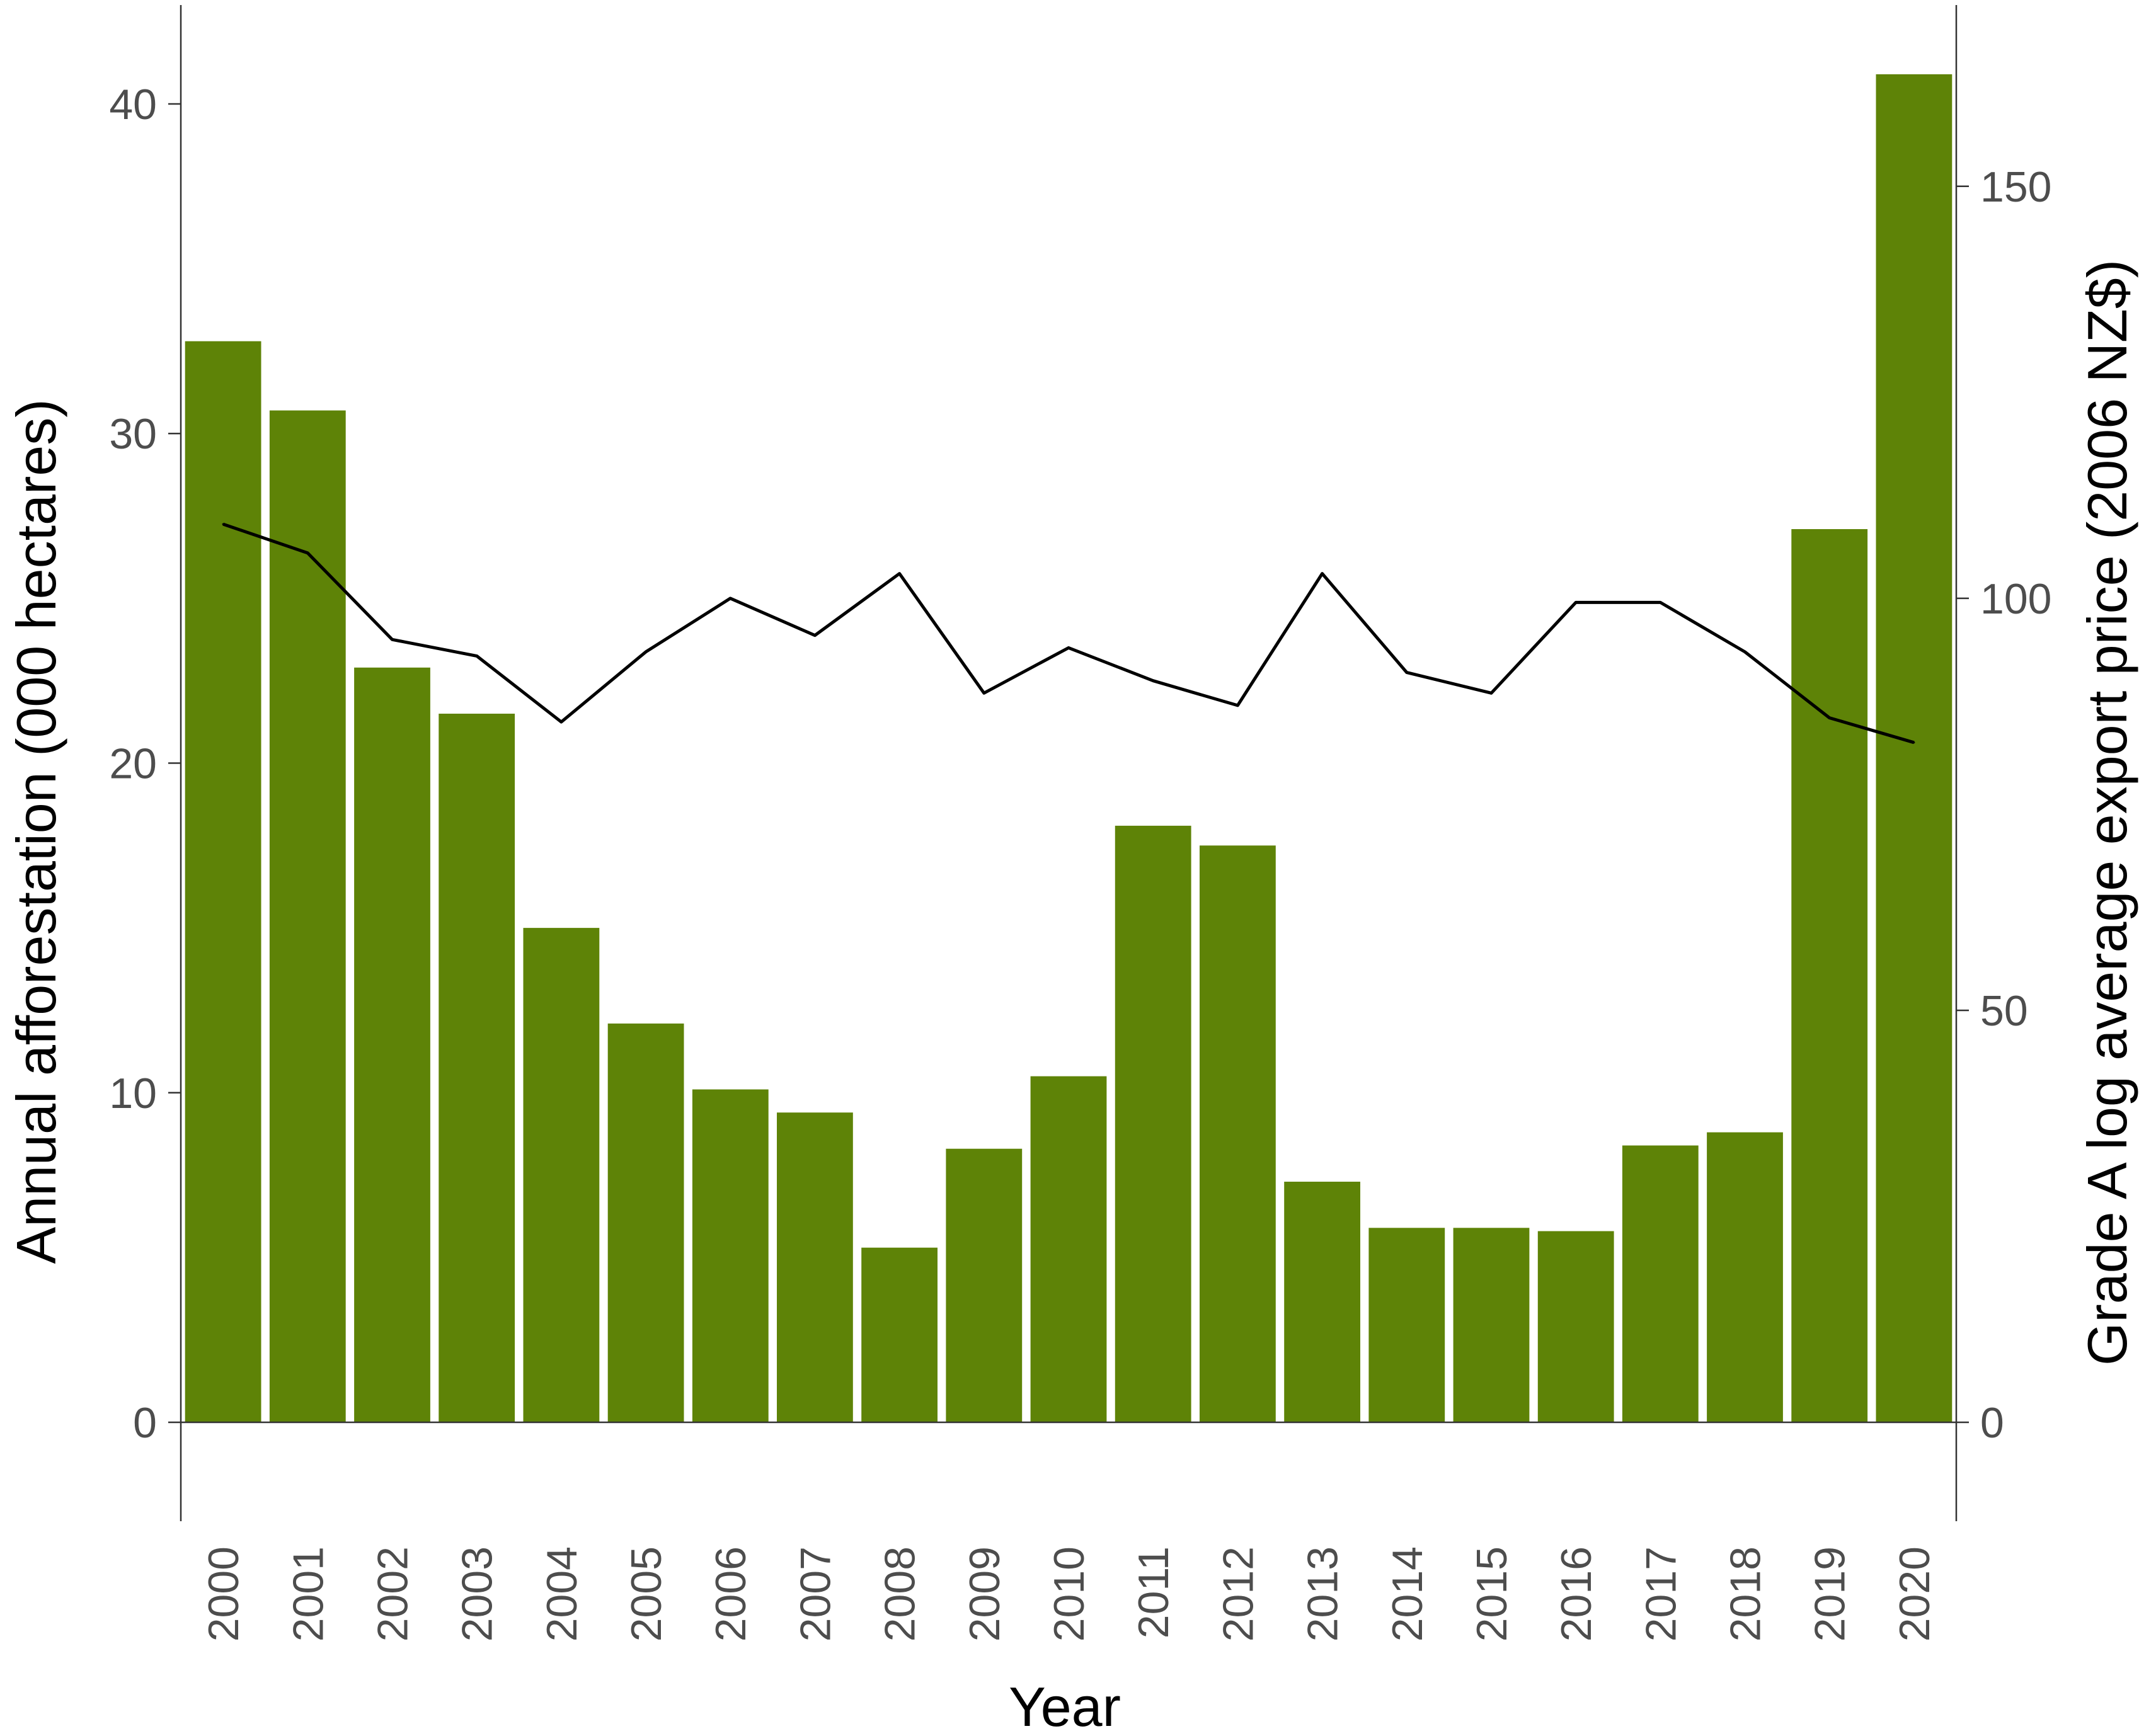 This screenshot has height=1736, width=2139. Describe the element at coordinates (307, 916) in the screenshot. I see `bar-2001` at that location.